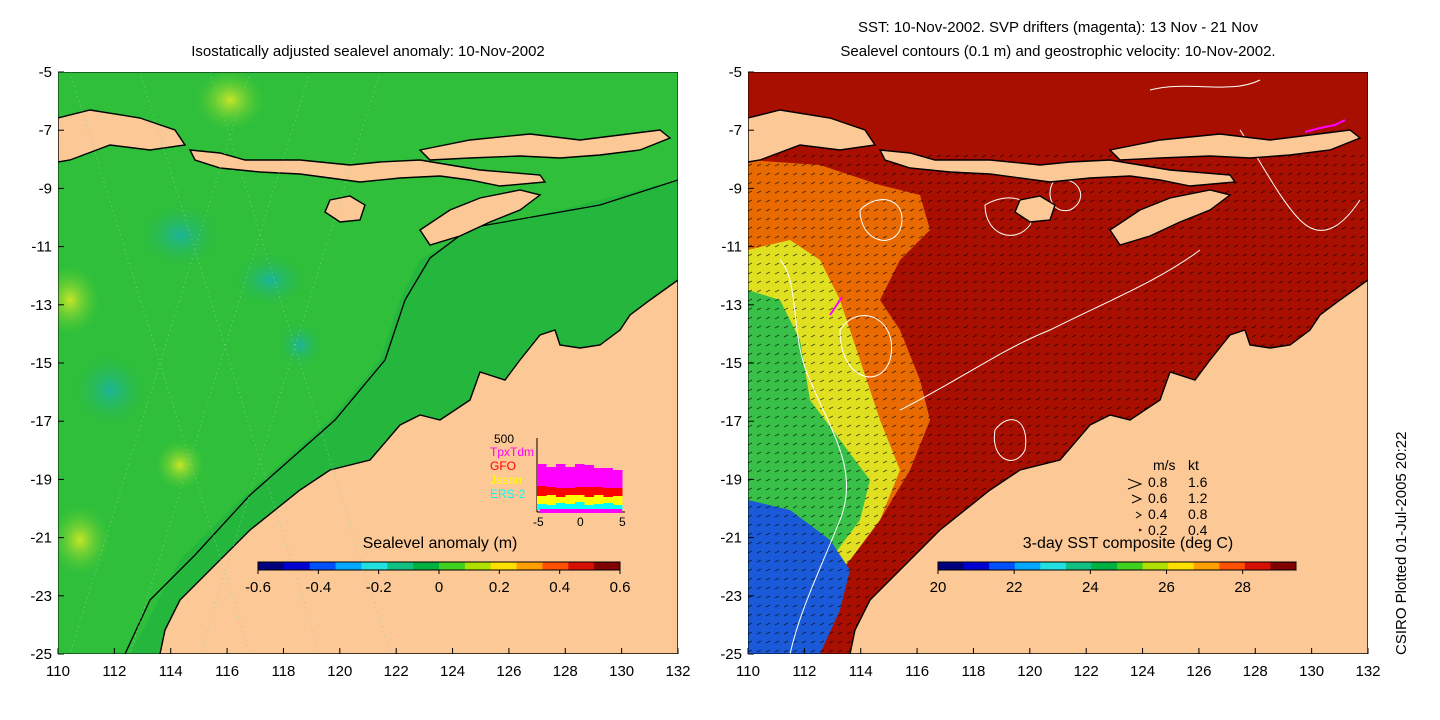 The height and width of the screenshot is (720, 1440). What do you see at coordinates (731, 654) in the screenshot?
I see `y-tick-label: -25` at bounding box center [731, 654].